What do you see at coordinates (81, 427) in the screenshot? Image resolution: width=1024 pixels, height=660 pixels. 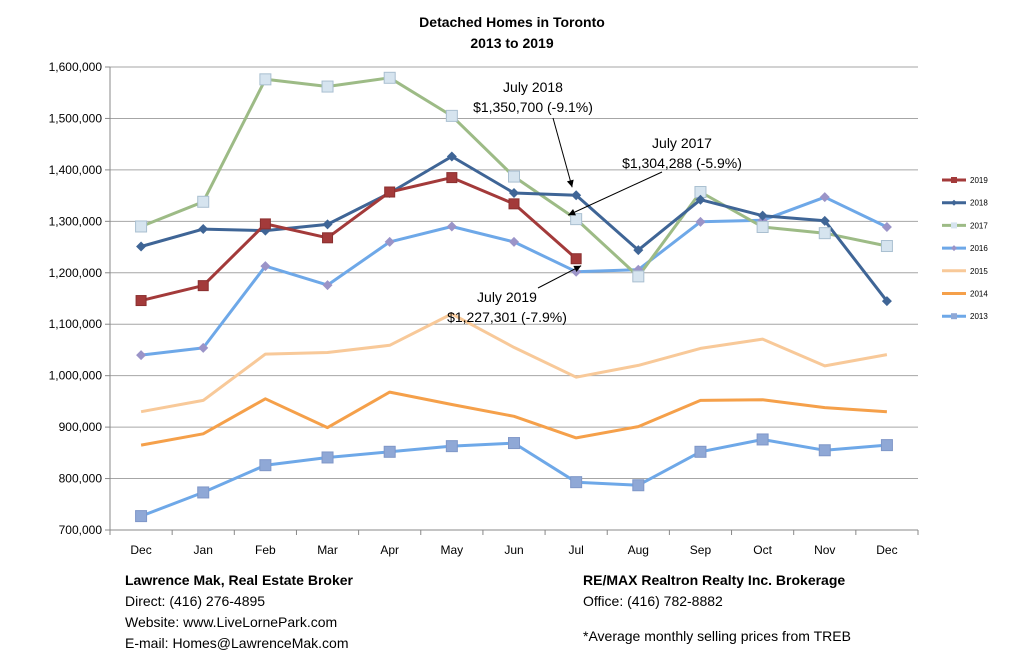 I see `y-tick-label: 900,000` at bounding box center [81, 427].